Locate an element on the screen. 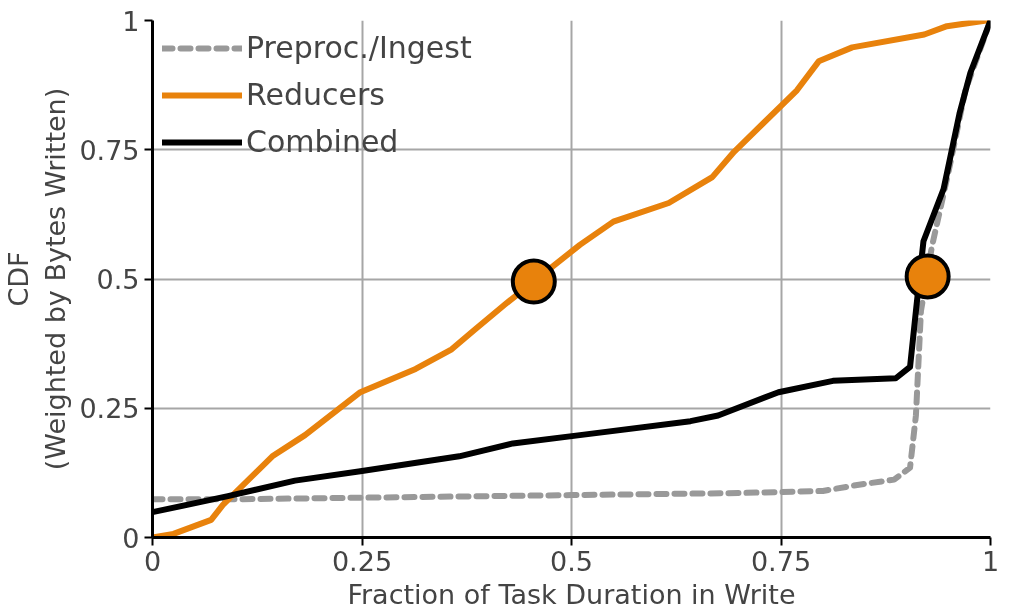 The image size is (1020, 612). x-tick-label: 0.75 is located at coordinates (781, 561).